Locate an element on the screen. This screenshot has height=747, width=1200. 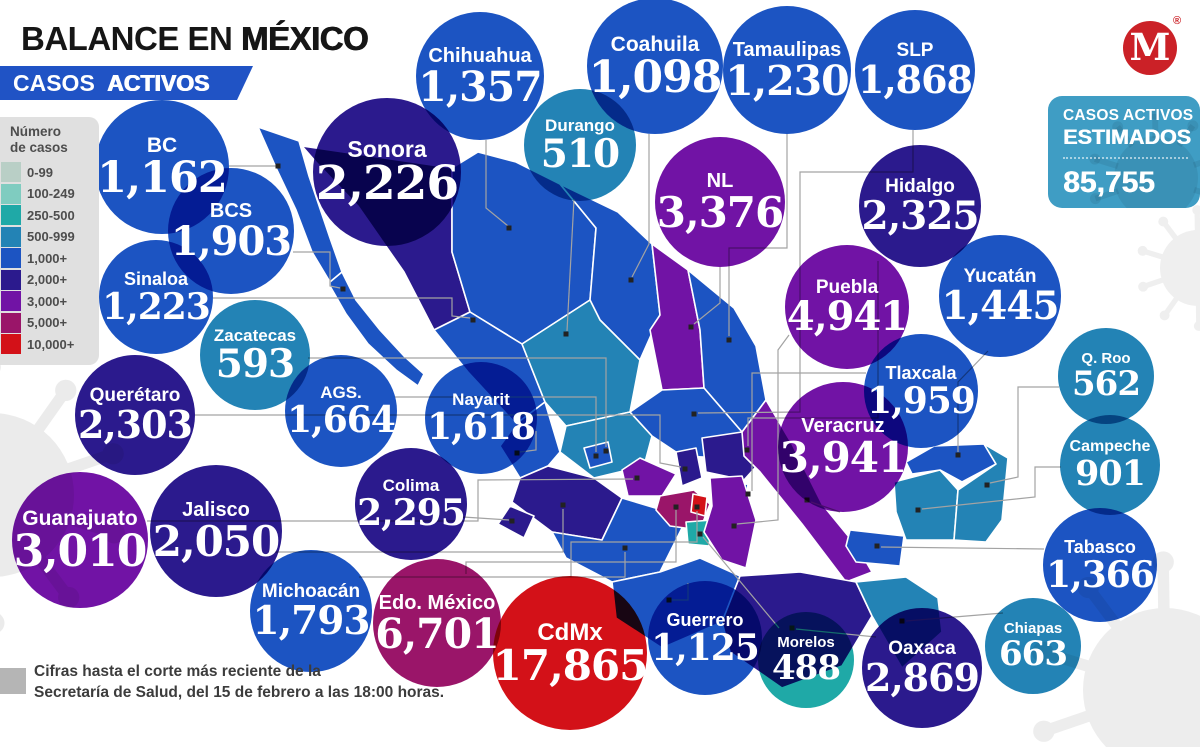
legend-label: 5,000+ is located at coordinates (47, 323).